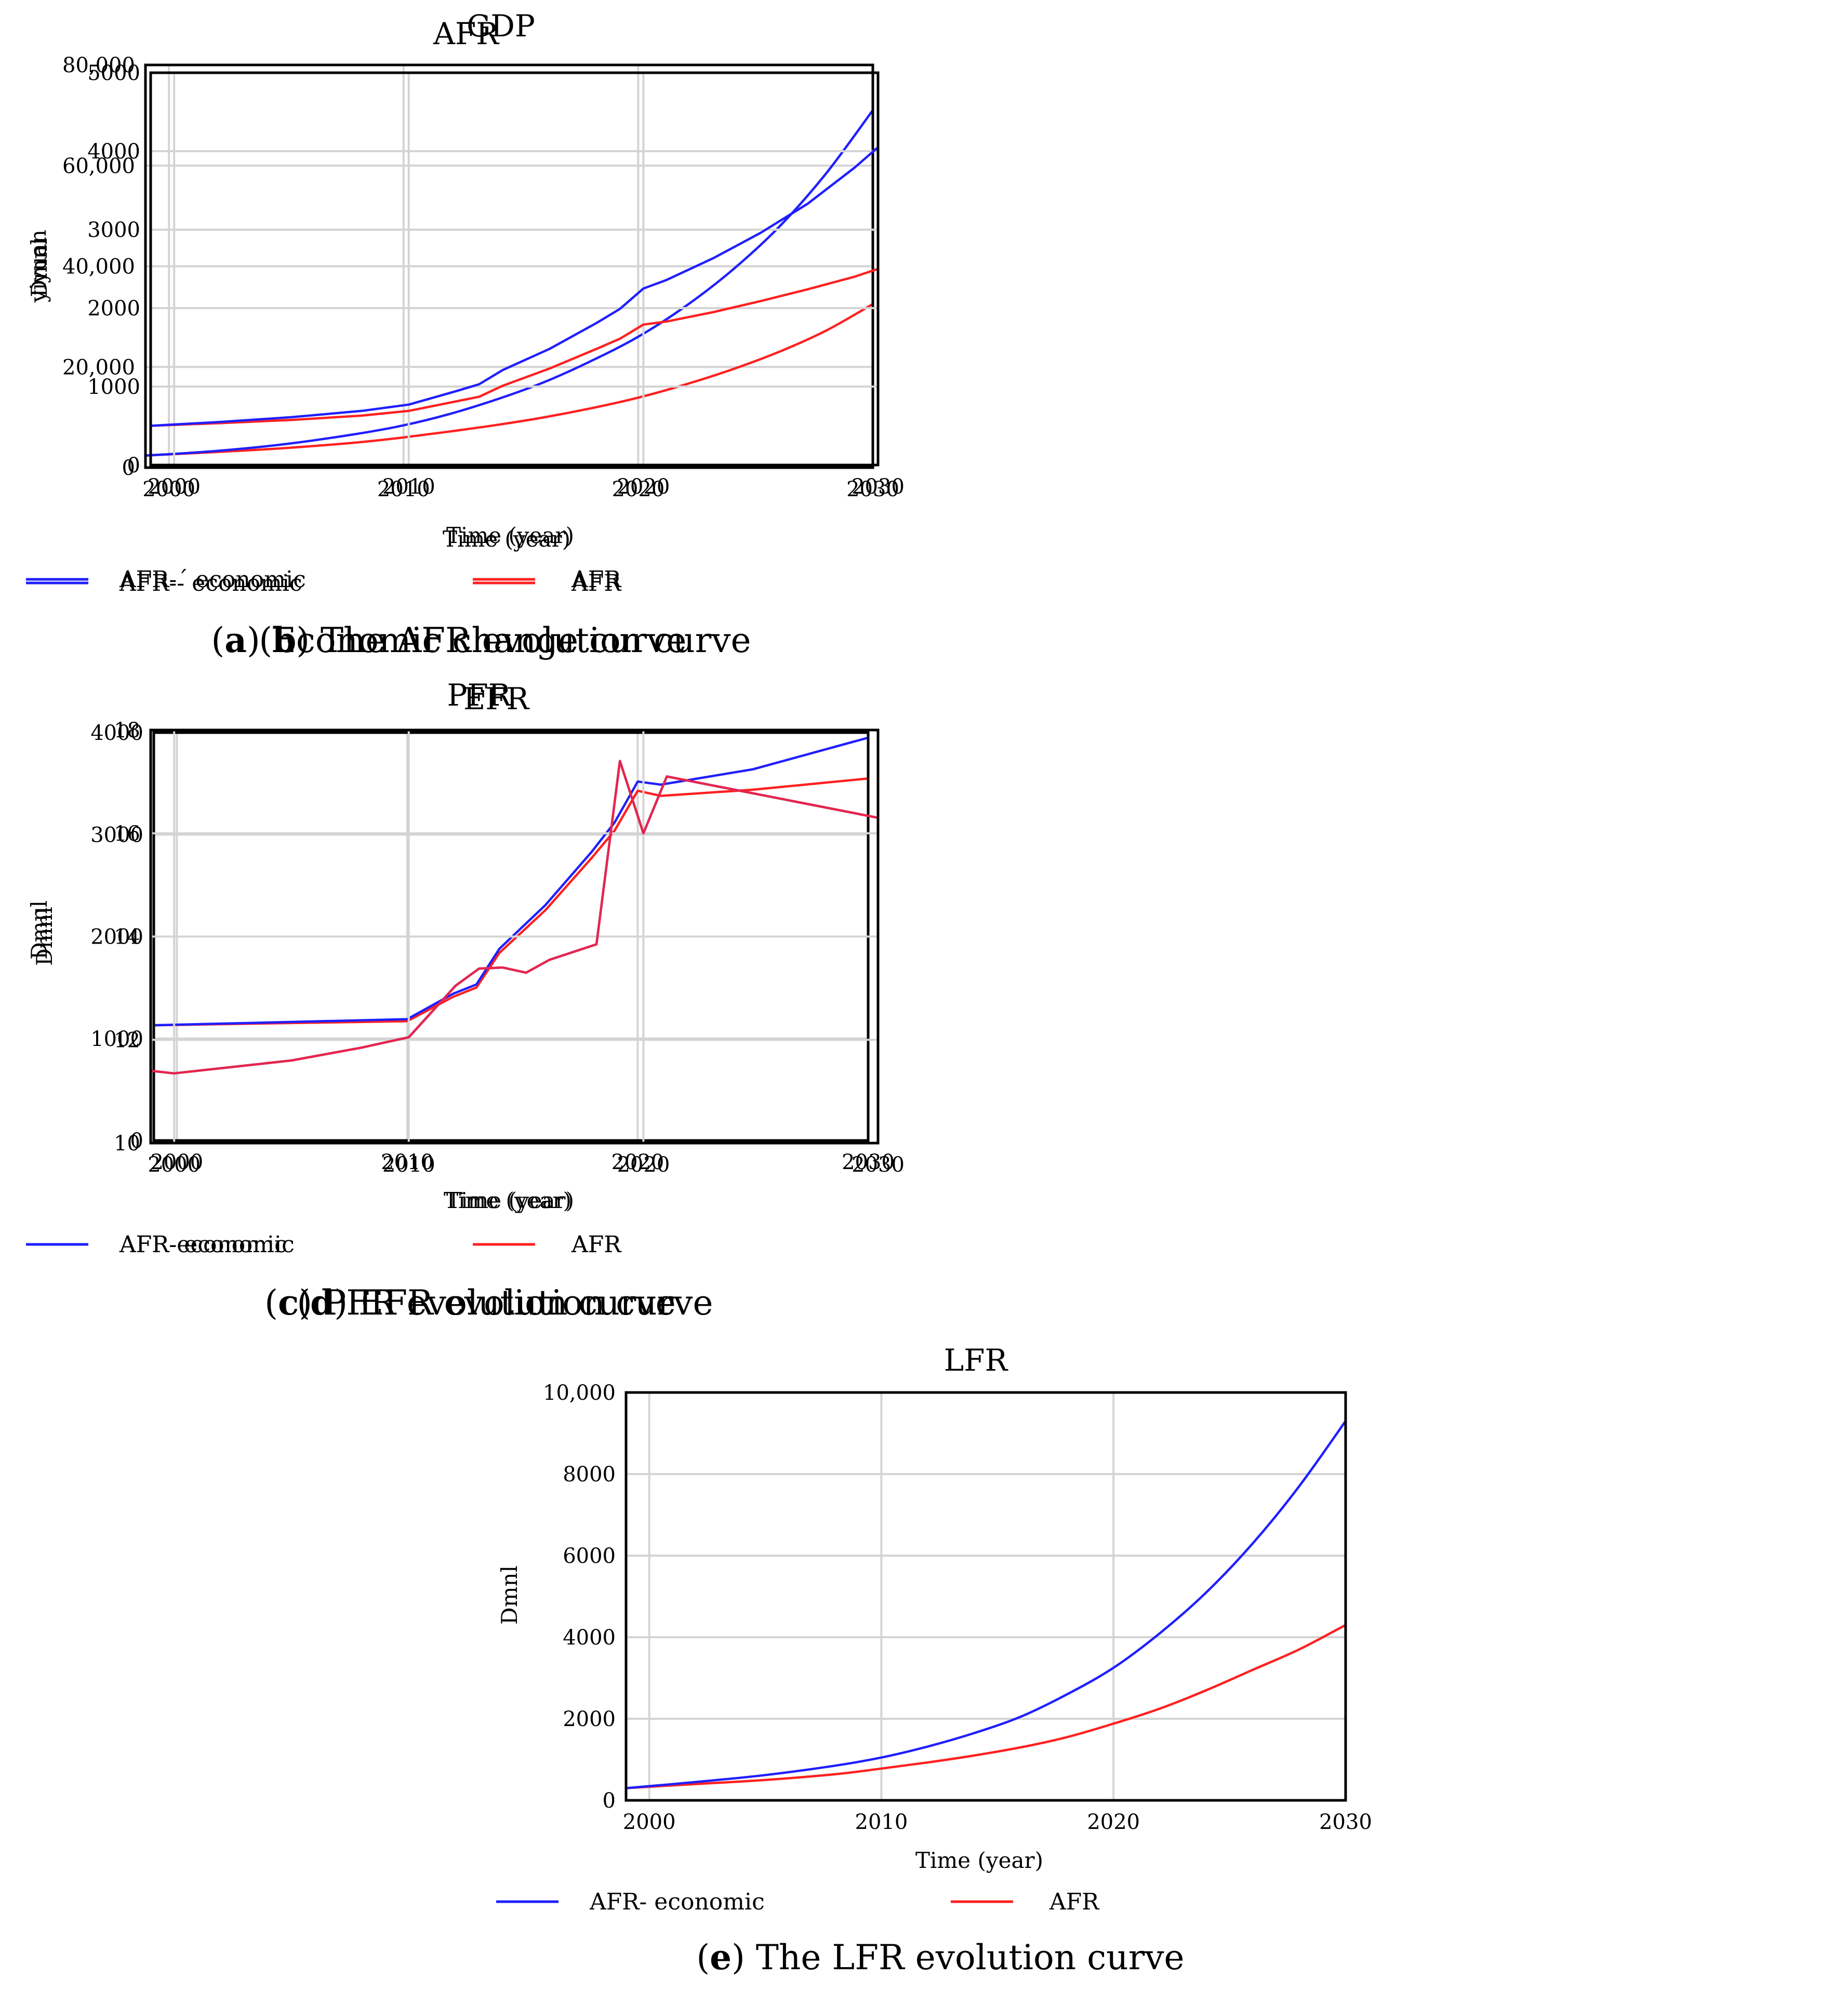 This screenshot has height=1990, width=1848. What do you see at coordinates (501, 26) in the screenshot?
I see `chart-title: GDP` at bounding box center [501, 26].